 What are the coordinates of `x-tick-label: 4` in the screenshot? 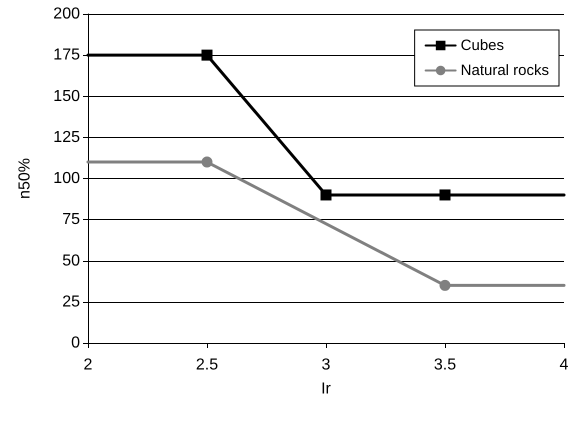 It's located at (564, 365).